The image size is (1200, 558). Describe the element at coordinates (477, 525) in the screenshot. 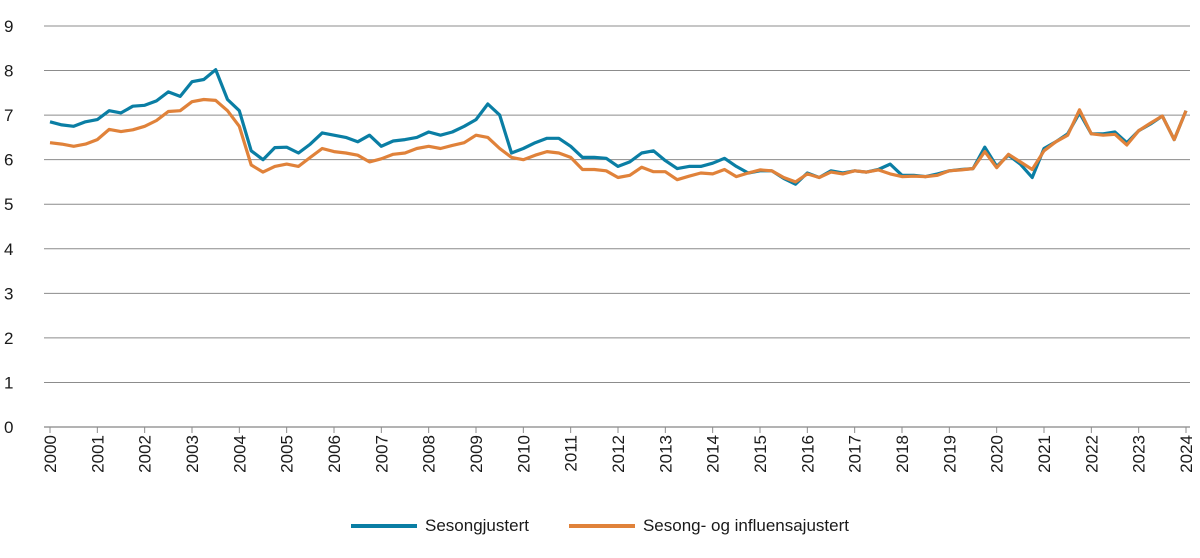

I see `legend-label: Sesongjustert` at that location.